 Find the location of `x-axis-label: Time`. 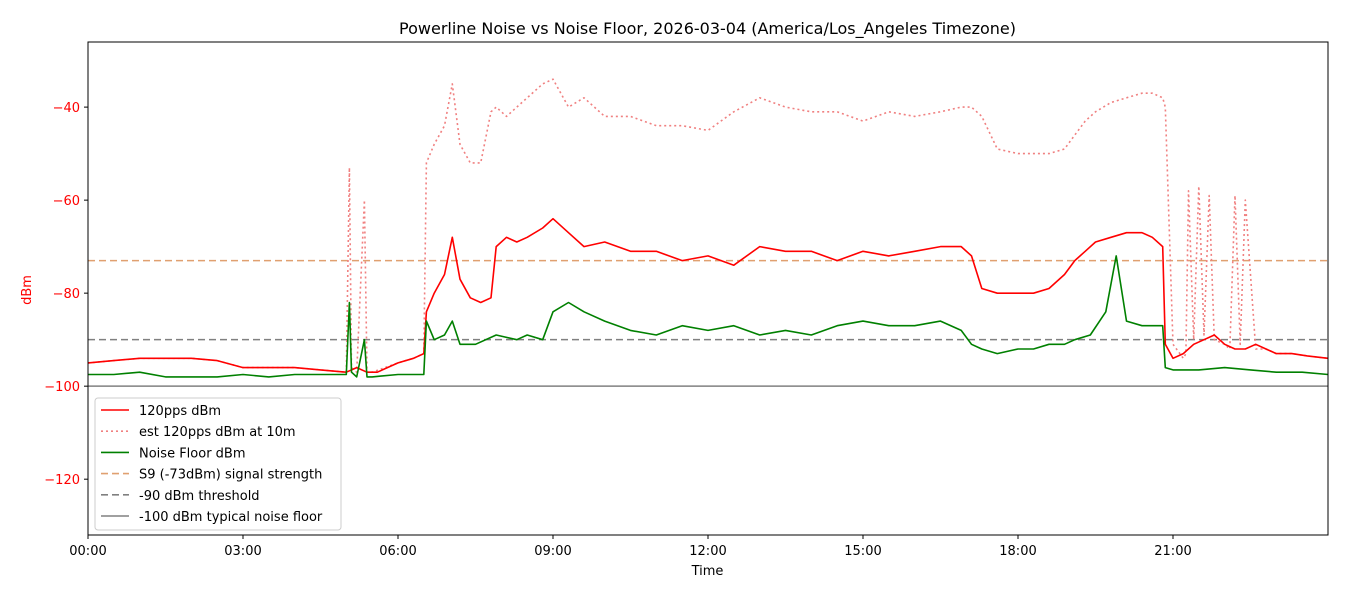

x-axis-label: Time is located at coordinates (707, 571).